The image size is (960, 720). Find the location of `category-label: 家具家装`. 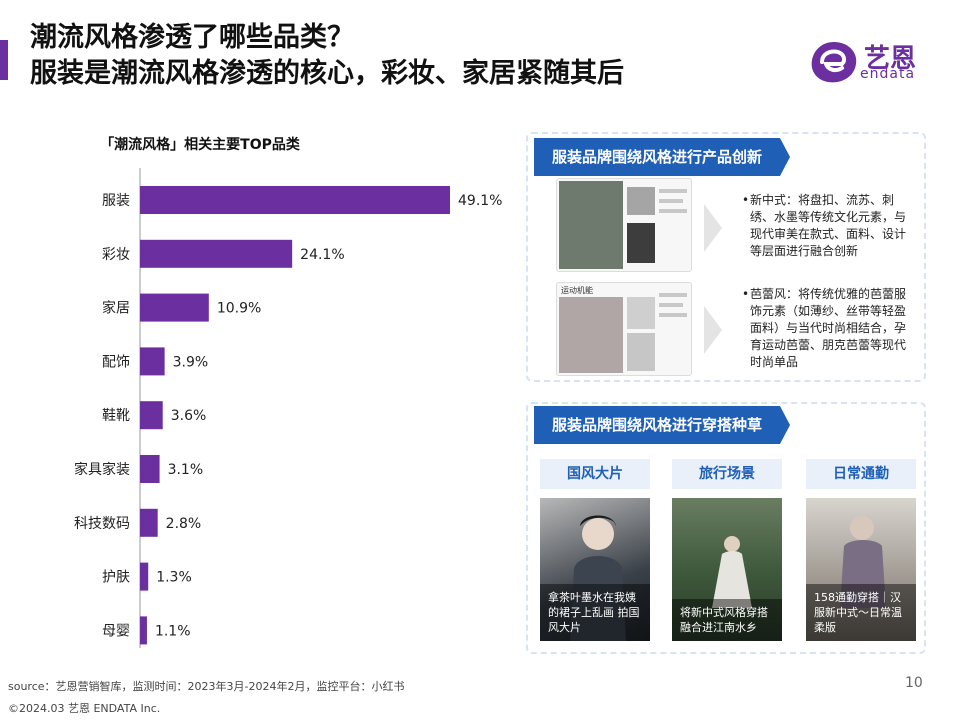

category-label: 家具家装 is located at coordinates (102, 469).